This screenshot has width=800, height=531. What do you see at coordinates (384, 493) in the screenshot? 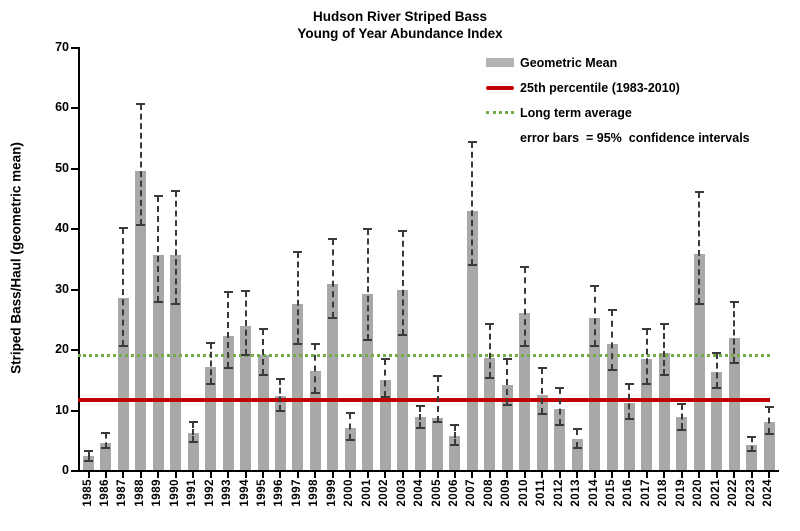
I see `x-tick-label: 2002` at bounding box center [384, 493].